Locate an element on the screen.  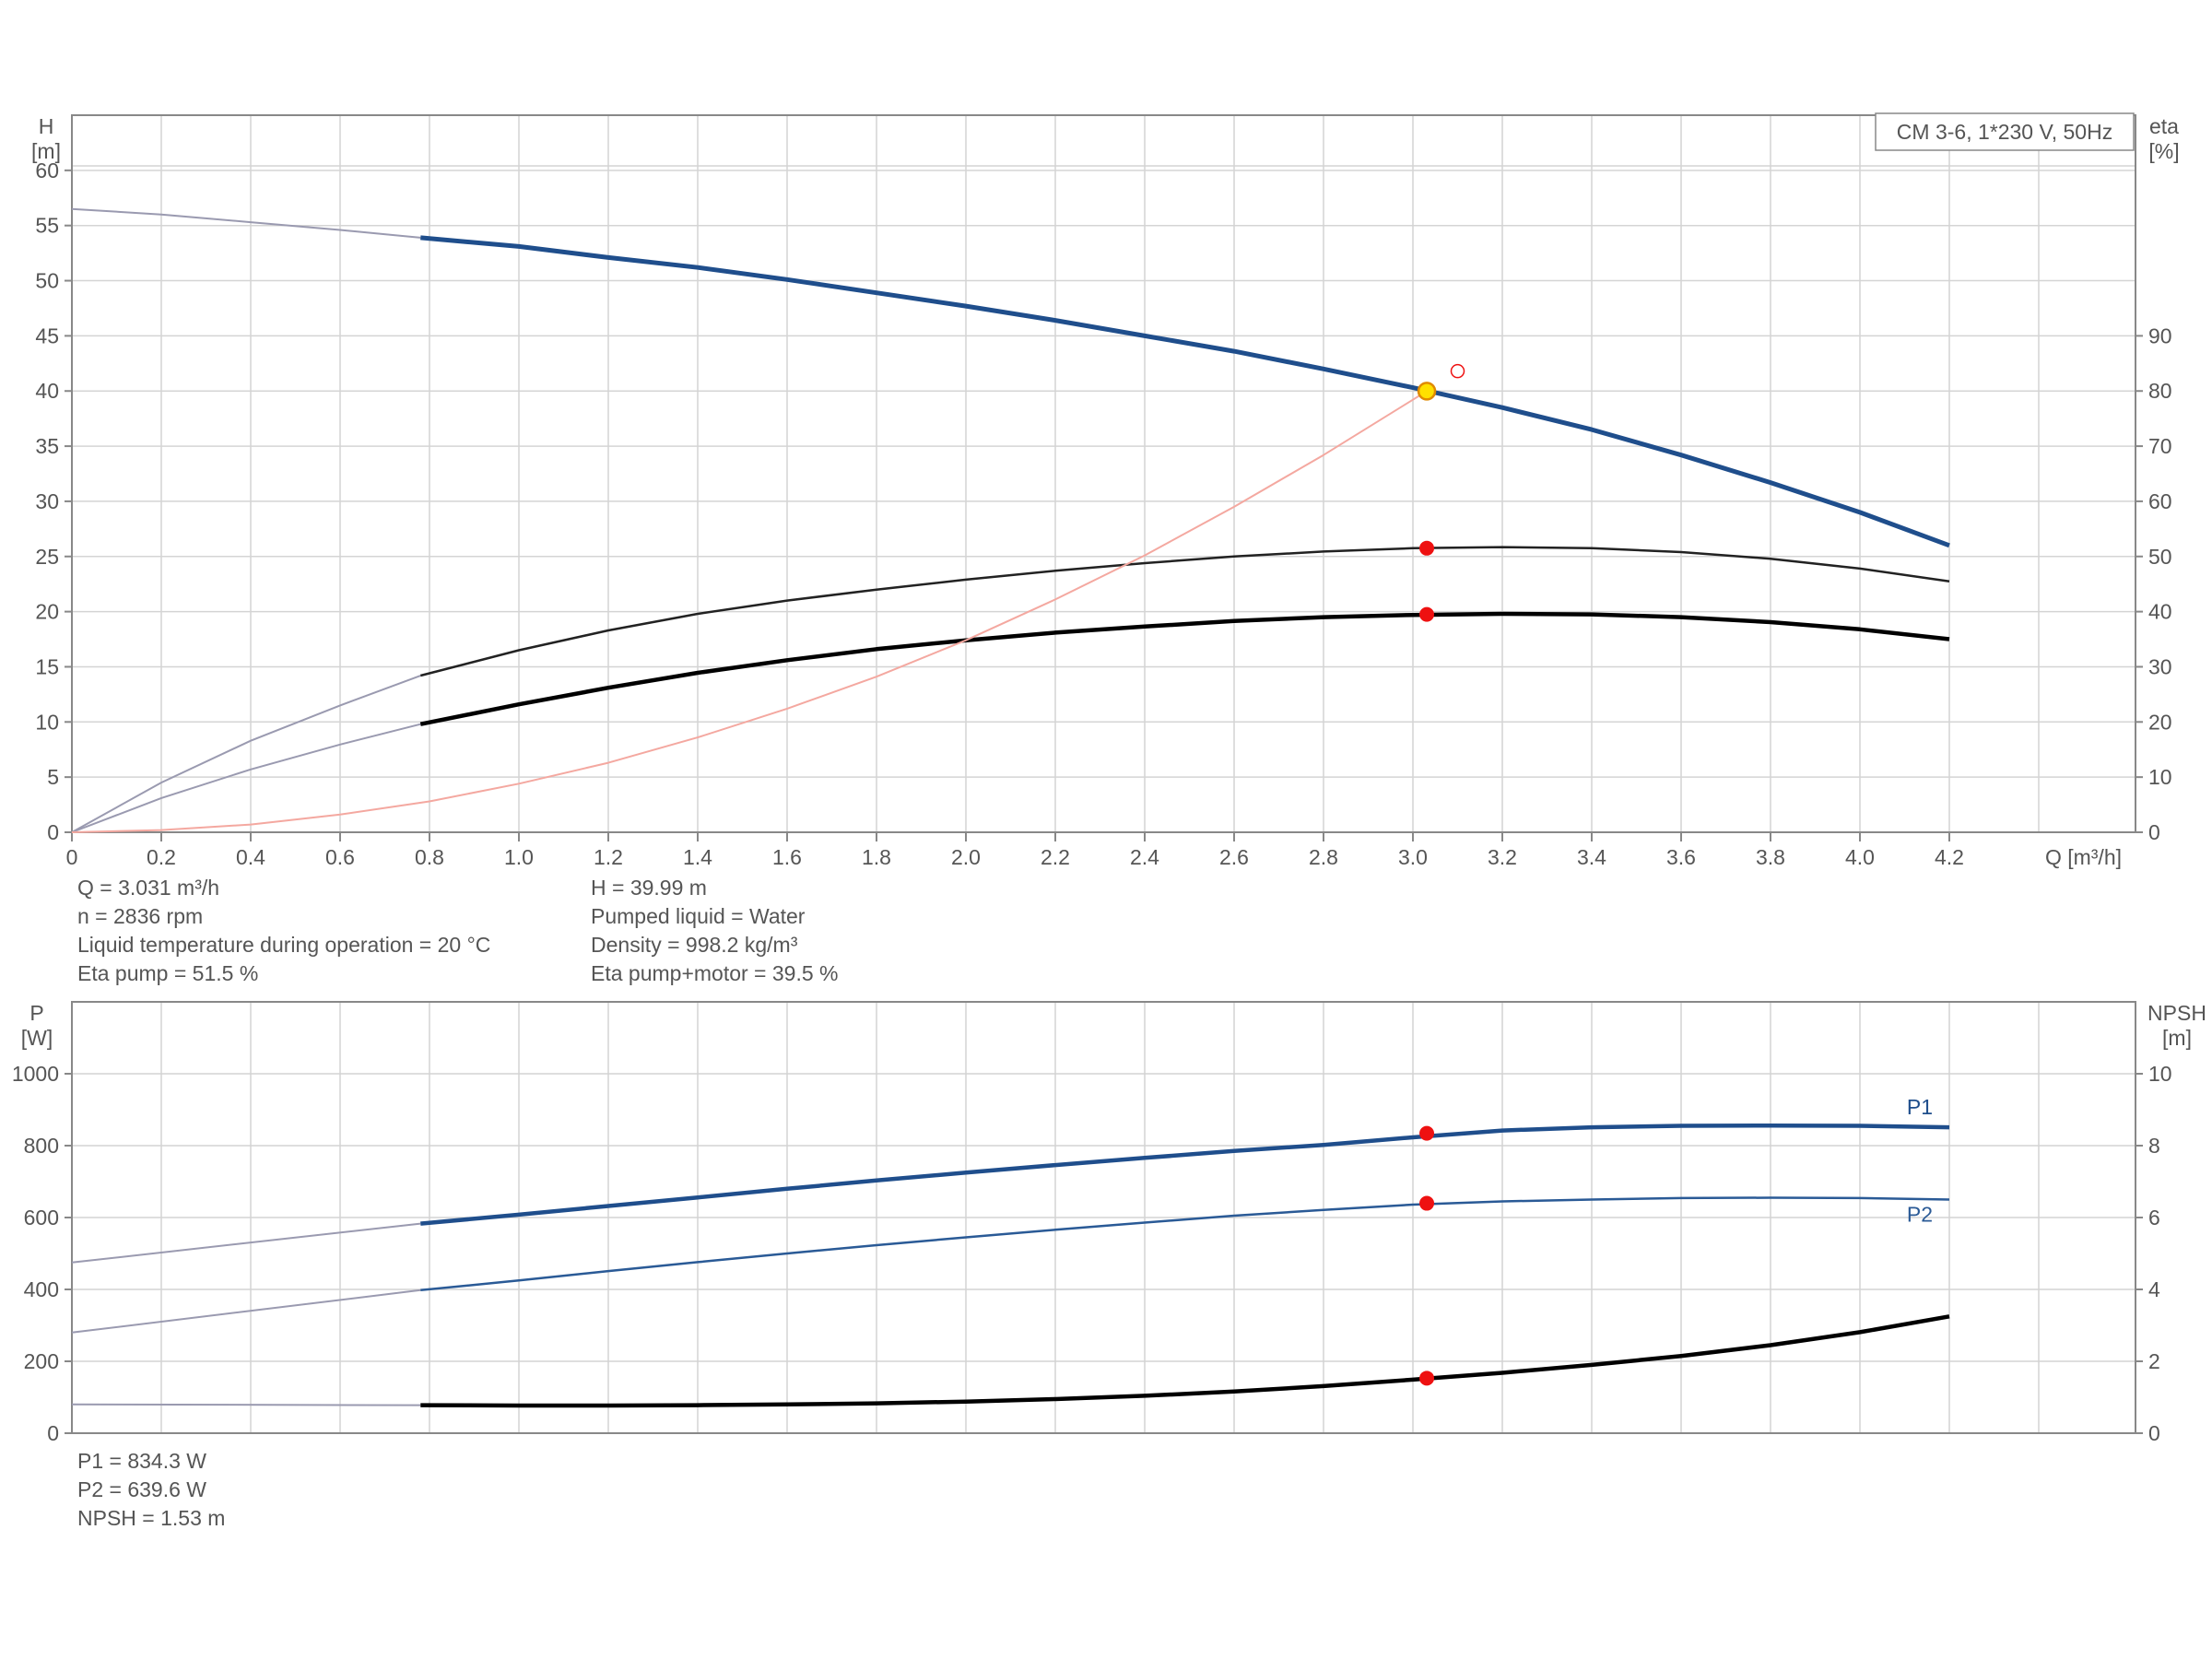
info-eta-pump: Eta pump = 51.5 % is located at coordinates (168, 973).